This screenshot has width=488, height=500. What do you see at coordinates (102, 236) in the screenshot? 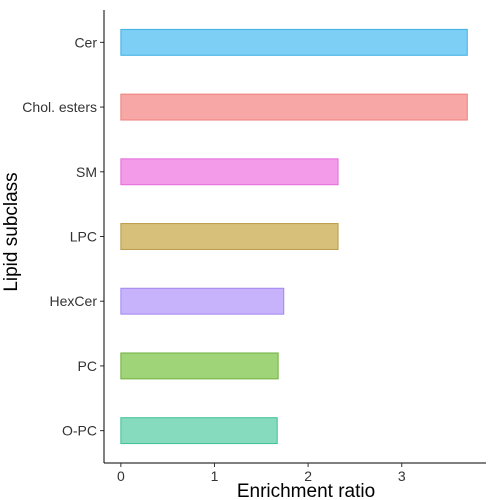
I see `y-ticks` at bounding box center [102, 236].